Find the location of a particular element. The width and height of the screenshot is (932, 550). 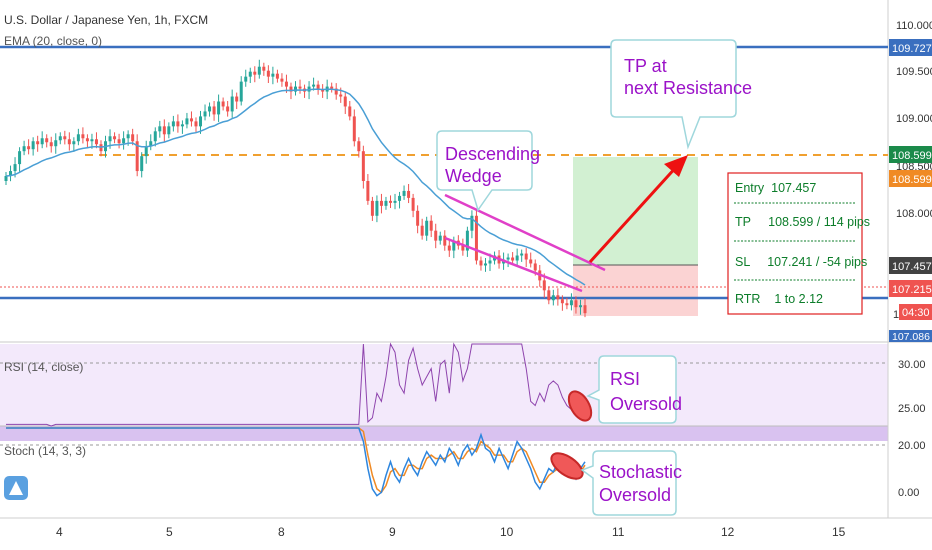

stoch-tick: 0.00 is located at coordinates (908, 493).